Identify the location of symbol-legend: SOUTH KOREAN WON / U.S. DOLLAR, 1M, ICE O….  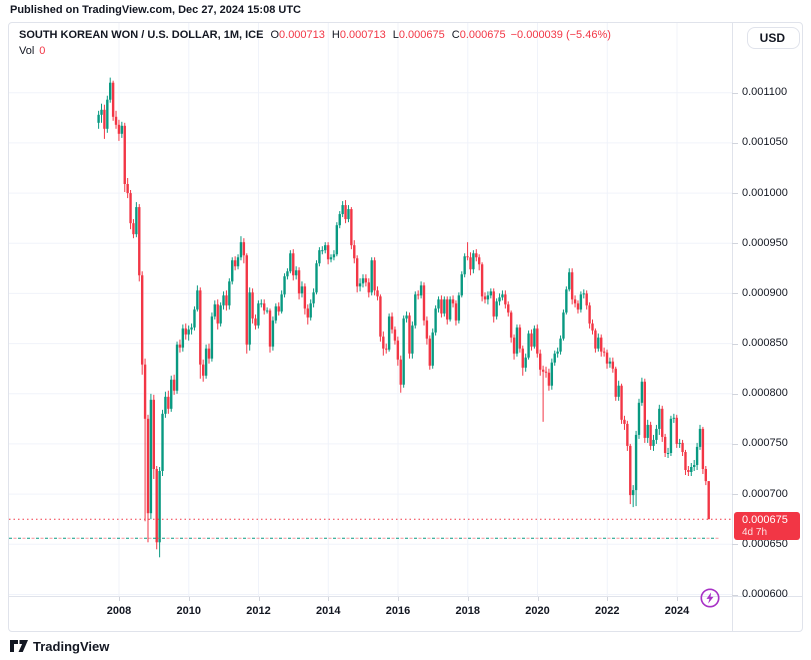
(315, 35).